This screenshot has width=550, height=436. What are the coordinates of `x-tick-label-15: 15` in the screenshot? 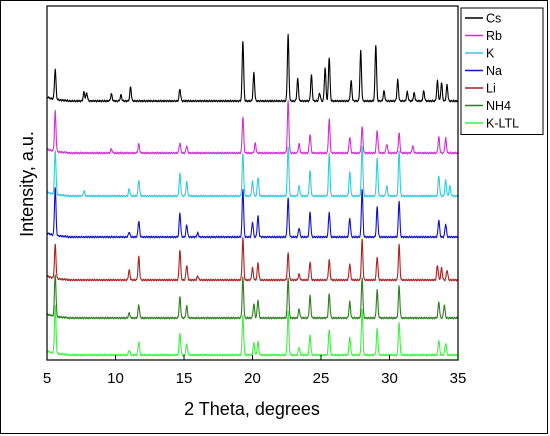 It's located at (184, 378).